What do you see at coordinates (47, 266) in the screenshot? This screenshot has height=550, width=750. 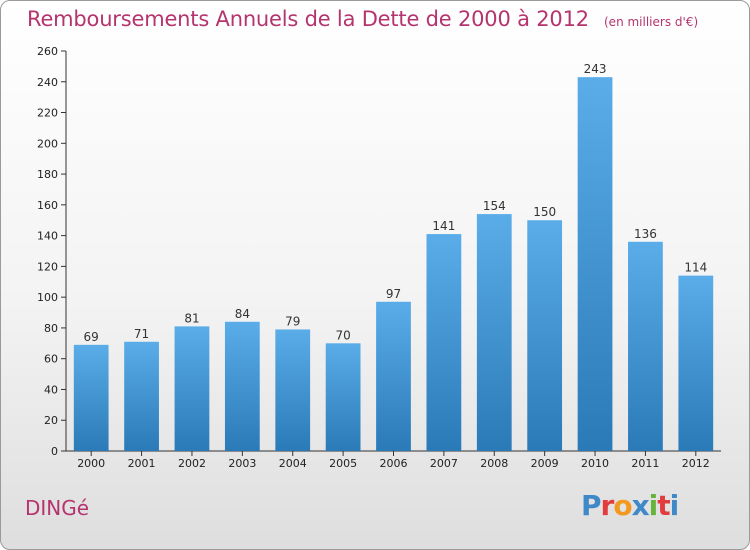 I see `y-tick-label: 120` at bounding box center [47, 266].